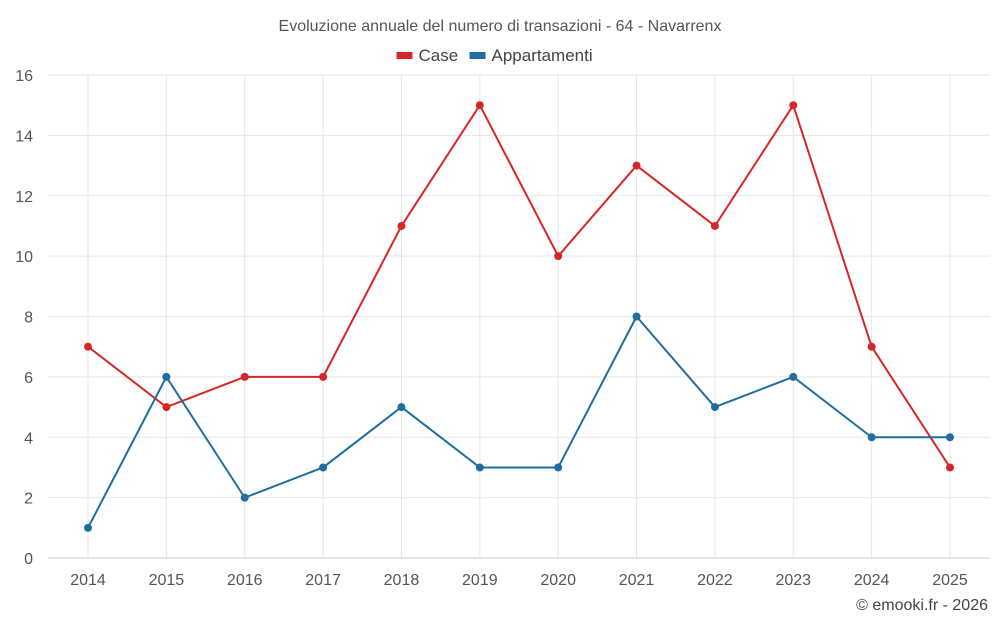  What do you see at coordinates (28, 318) in the screenshot?
I see `y-tick-label: 8` at bounding box center [28, 318].